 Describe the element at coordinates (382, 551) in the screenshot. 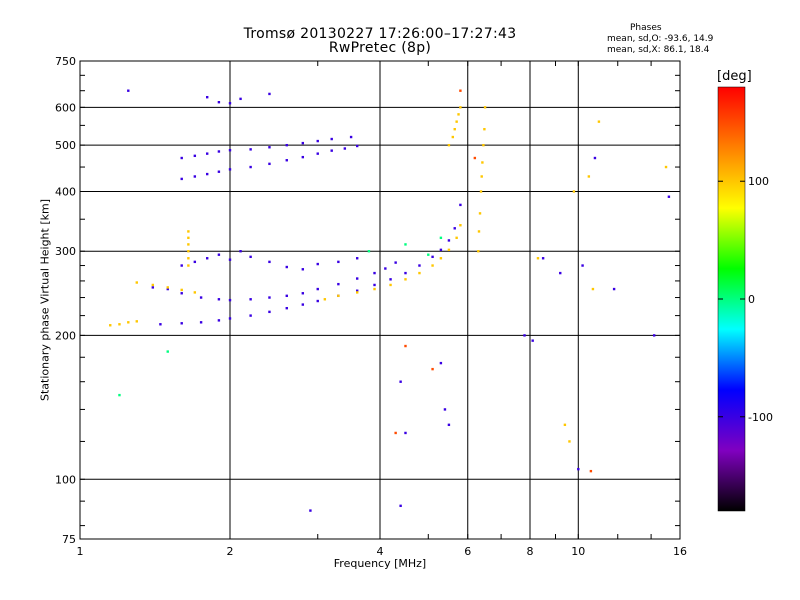

I see `x-tick-labels: 1 2 4 6 8 10 16` at that location.